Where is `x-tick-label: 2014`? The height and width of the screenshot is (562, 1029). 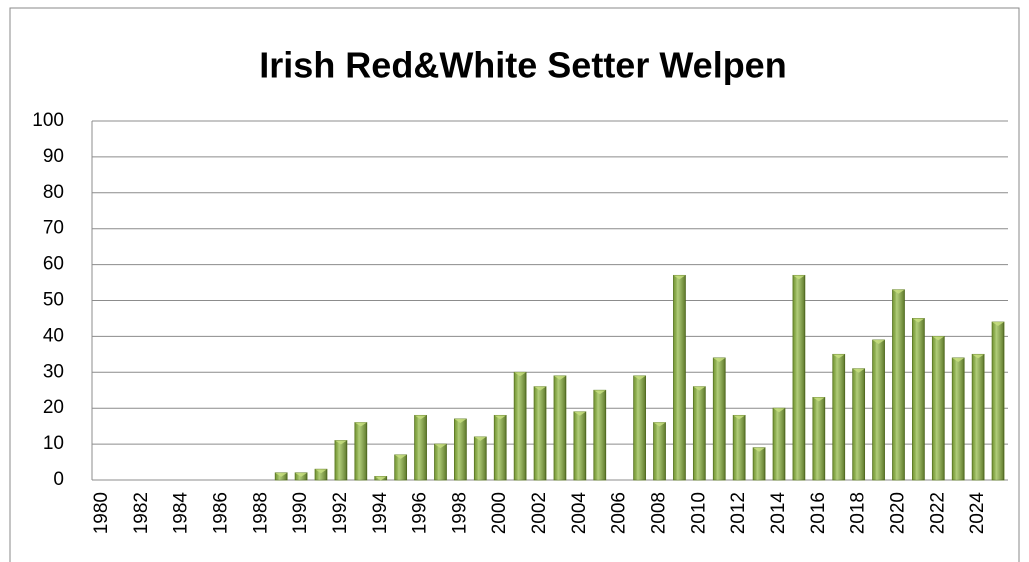 x-tick-label: 2014 is located at coordinates (778, 513).